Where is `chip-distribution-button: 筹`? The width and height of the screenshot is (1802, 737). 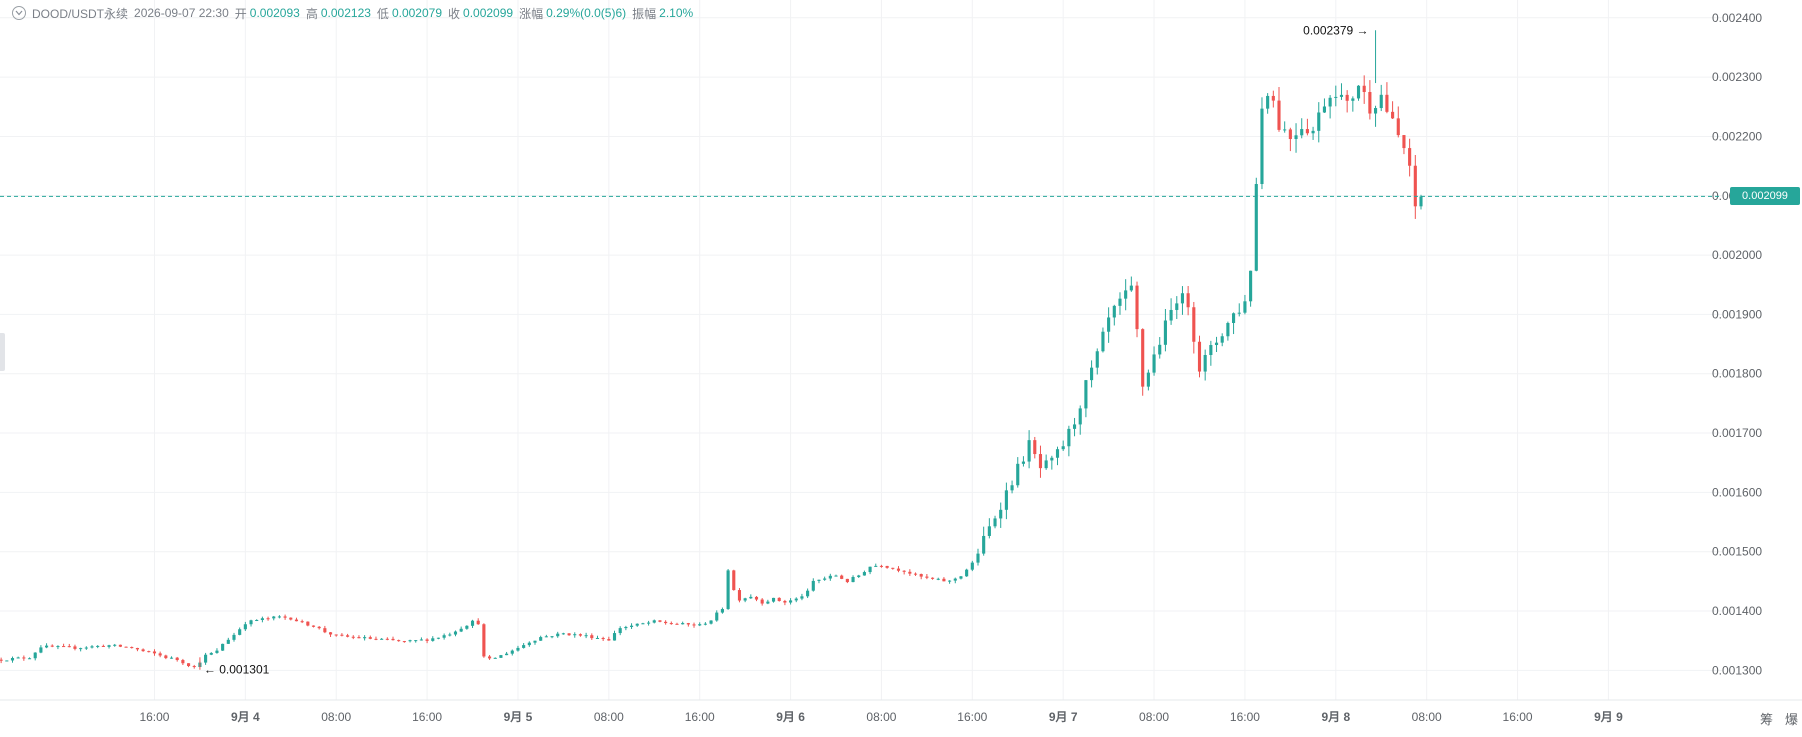
chip-distribution-button: 筹 is located at coordinates (1766, 719).